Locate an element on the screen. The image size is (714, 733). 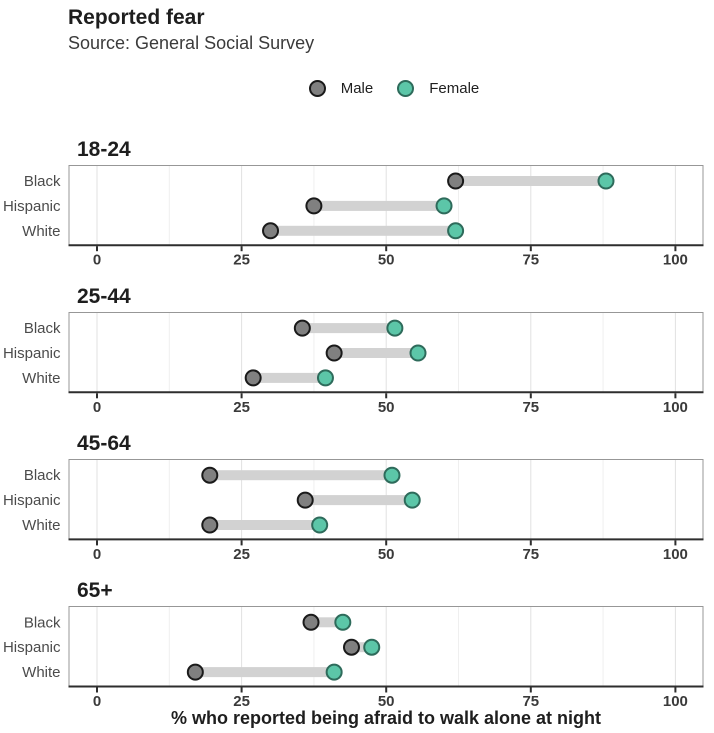
female-dot-icon is located at coordinates (406, 88).